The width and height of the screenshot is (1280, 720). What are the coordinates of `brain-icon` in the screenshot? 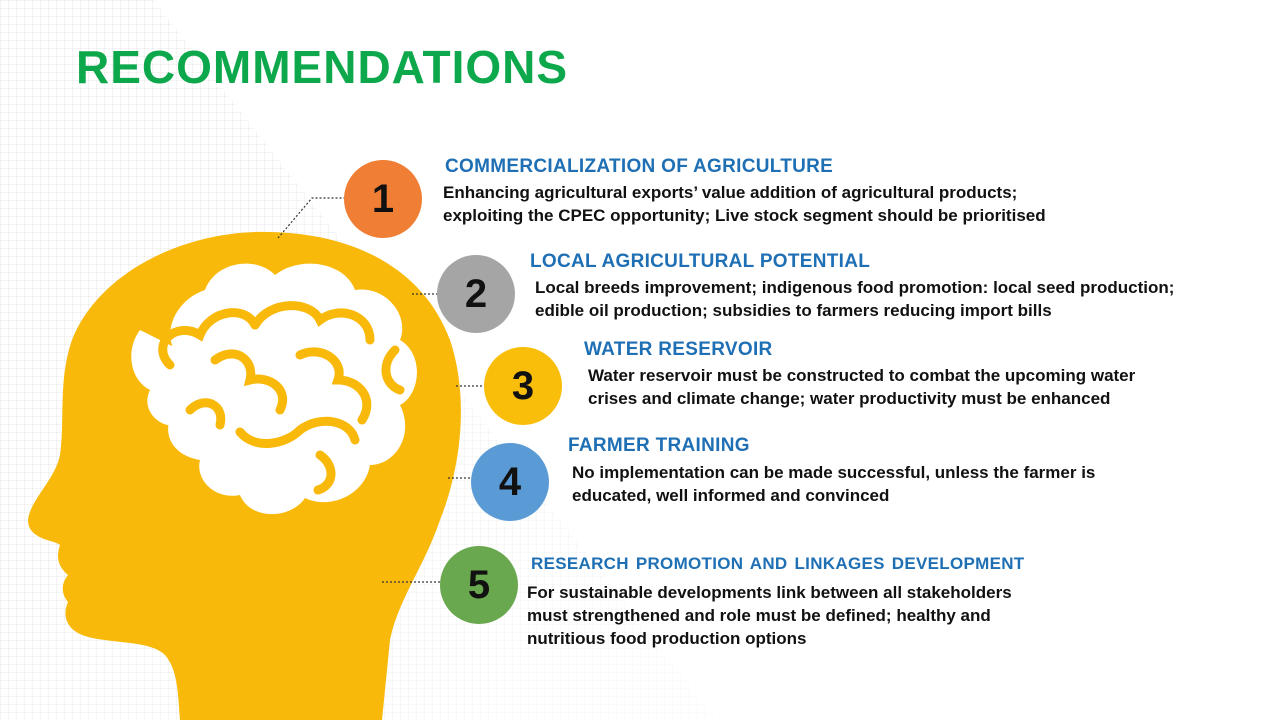 It's located at (287, 389).